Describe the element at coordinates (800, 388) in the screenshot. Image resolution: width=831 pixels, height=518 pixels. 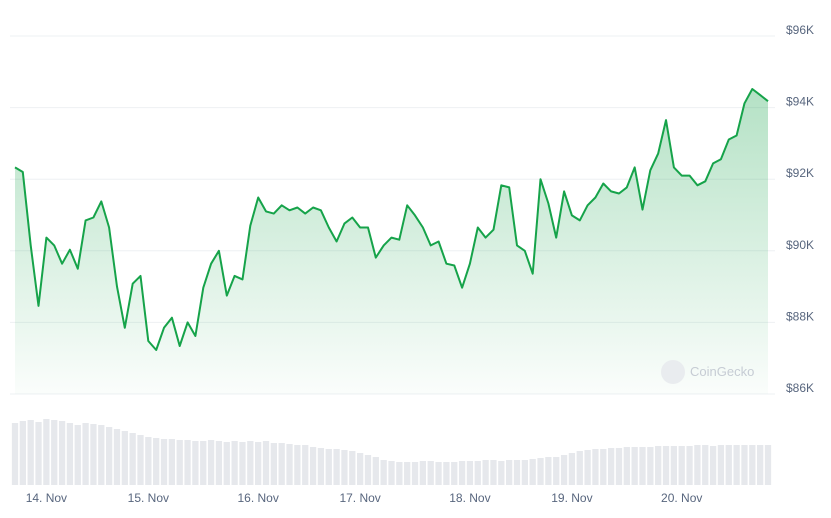
I see `y-tick-label: $86K` at that location.